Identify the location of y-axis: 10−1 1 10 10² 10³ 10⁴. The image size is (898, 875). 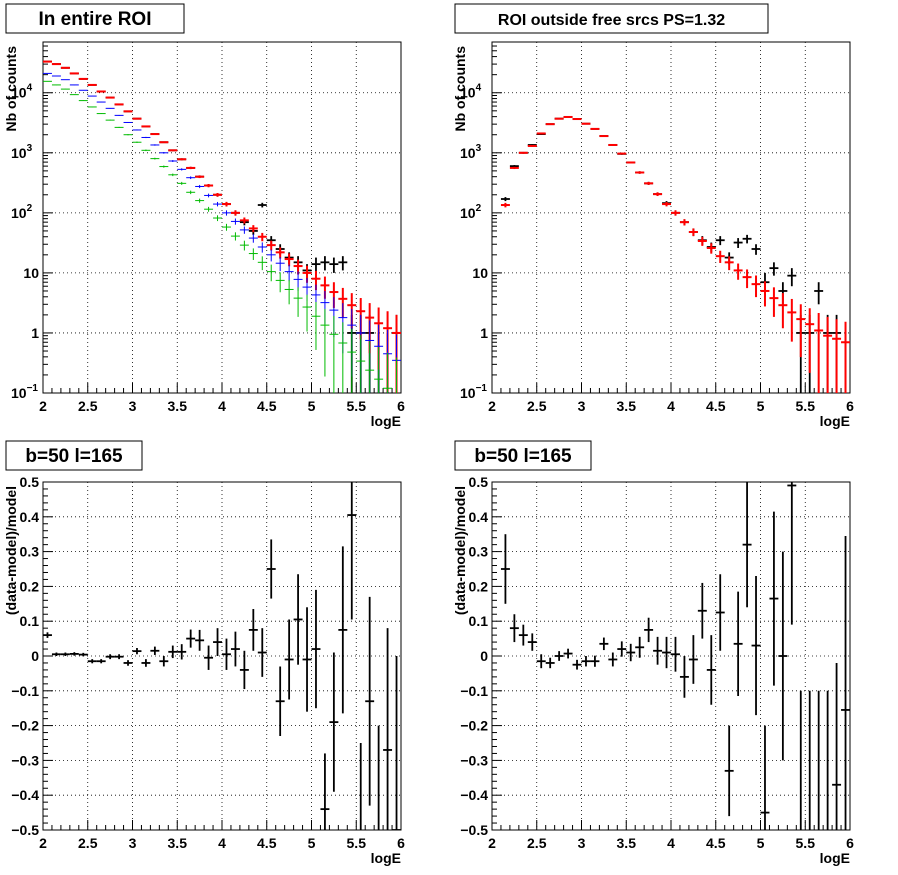
(32, 221).